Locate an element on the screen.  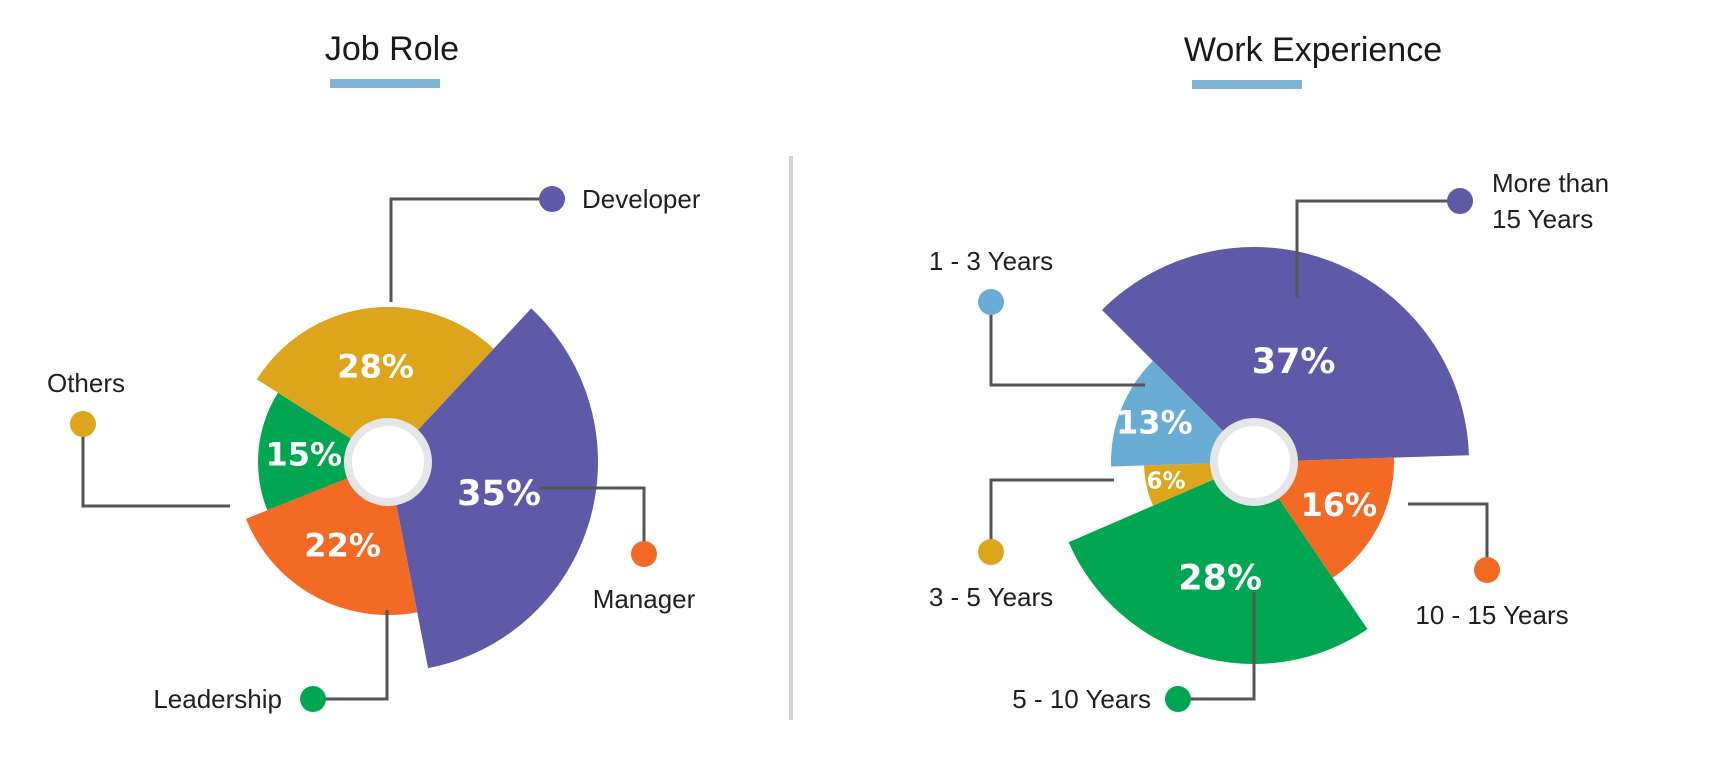
data-label-more-than-15-years: 37% is located at coordinates (1294, 362).